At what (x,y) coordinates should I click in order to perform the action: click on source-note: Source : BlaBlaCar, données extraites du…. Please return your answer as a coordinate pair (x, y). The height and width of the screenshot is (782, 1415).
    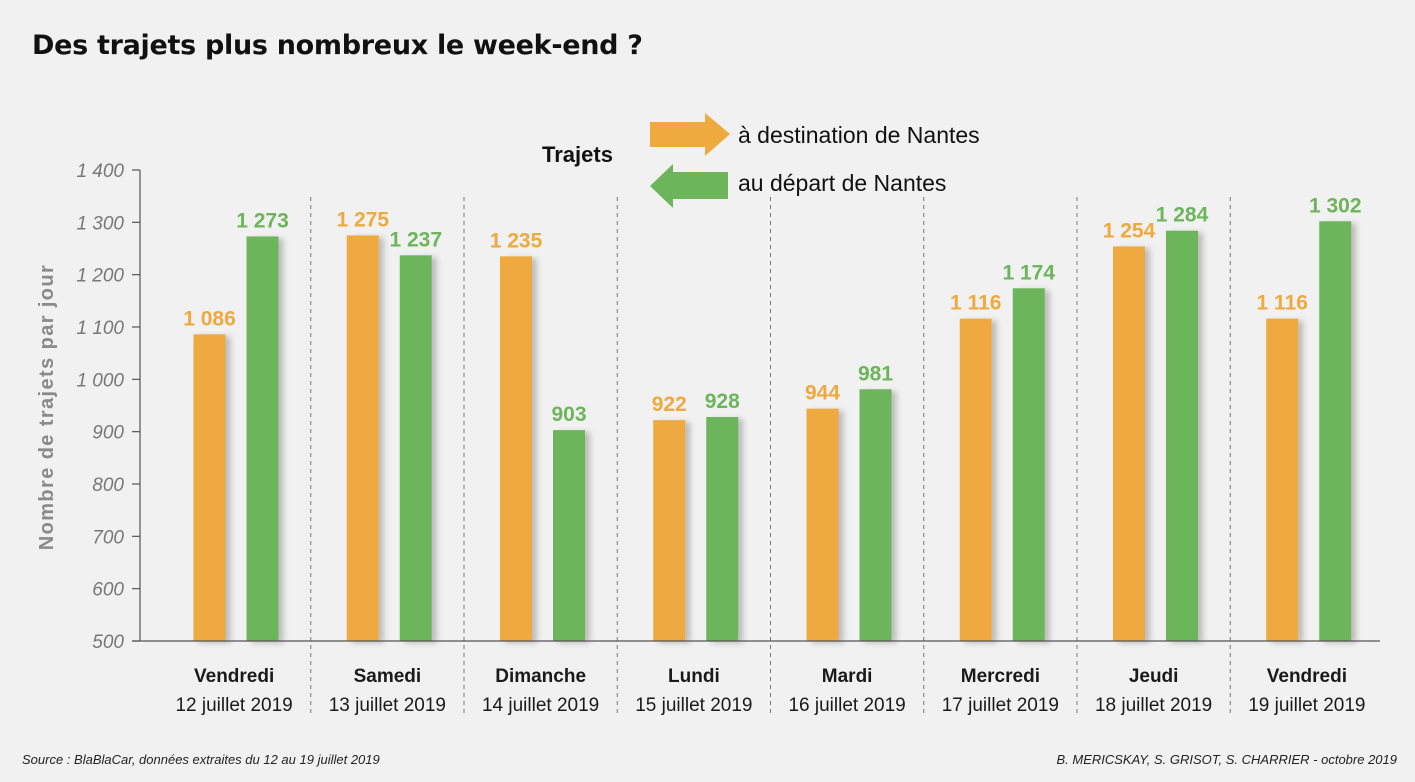
    Looking at the image, I should click on (201, 759).